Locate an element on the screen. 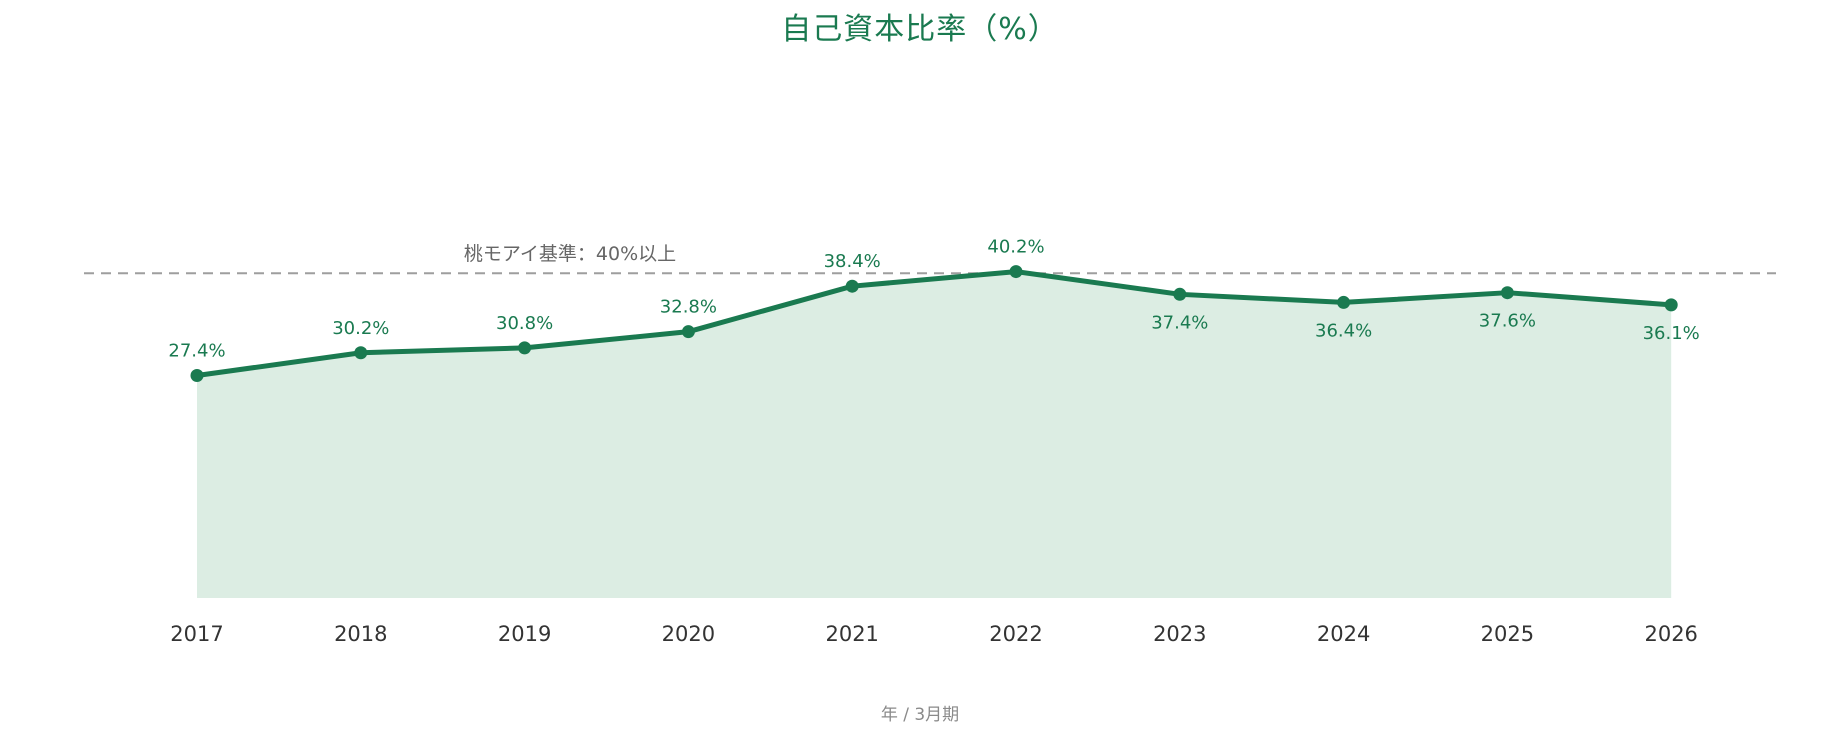 The height and width of the screenshot is (736, 1840). data-label-2018: 30.2% is located at coordinates (360, 328).